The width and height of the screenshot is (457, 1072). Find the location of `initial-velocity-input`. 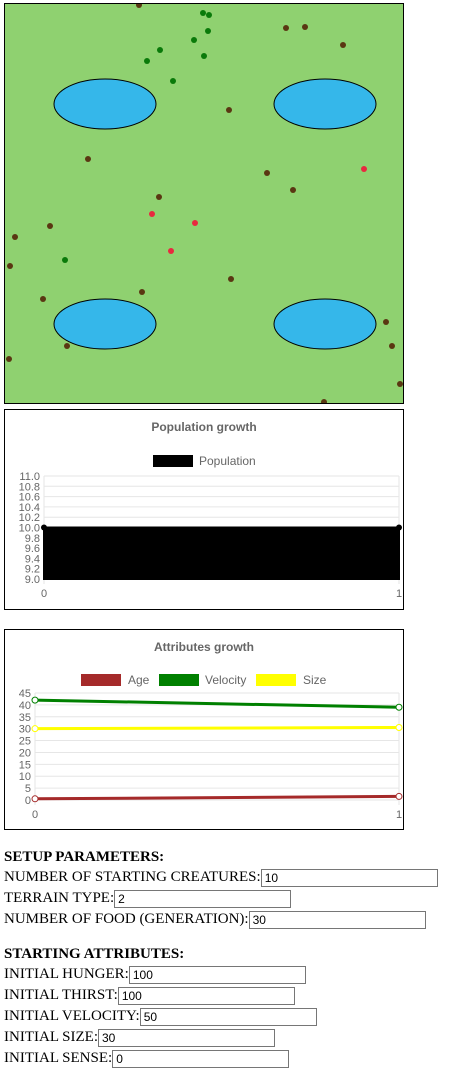

initial-velocity-input is located at coordinates (228, 1016).